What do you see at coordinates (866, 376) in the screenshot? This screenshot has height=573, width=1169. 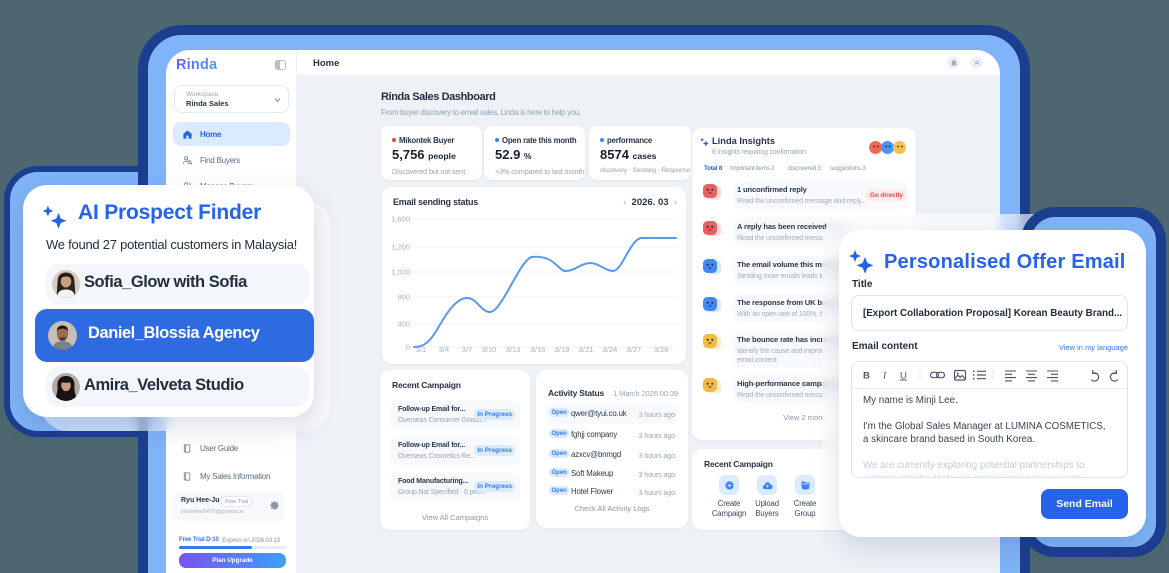 I see `svg-text: B` at bounding box center [866, 376].